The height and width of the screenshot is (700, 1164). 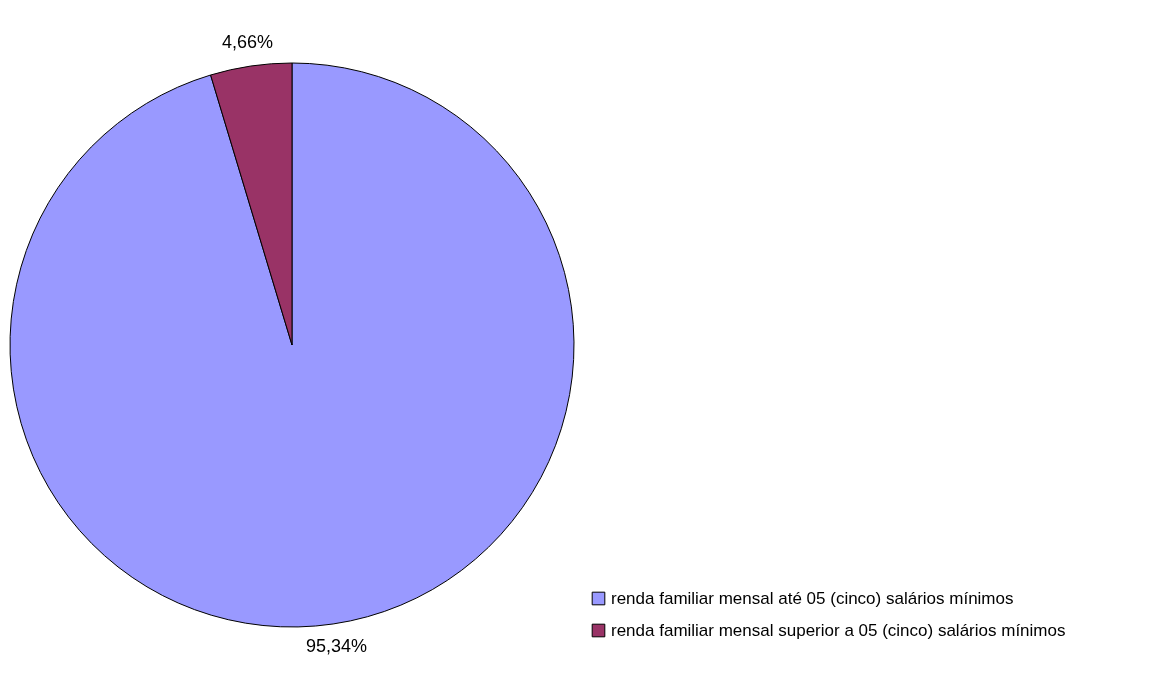 I want to click on data-label: 4,66%, so click(x=247, y=42).